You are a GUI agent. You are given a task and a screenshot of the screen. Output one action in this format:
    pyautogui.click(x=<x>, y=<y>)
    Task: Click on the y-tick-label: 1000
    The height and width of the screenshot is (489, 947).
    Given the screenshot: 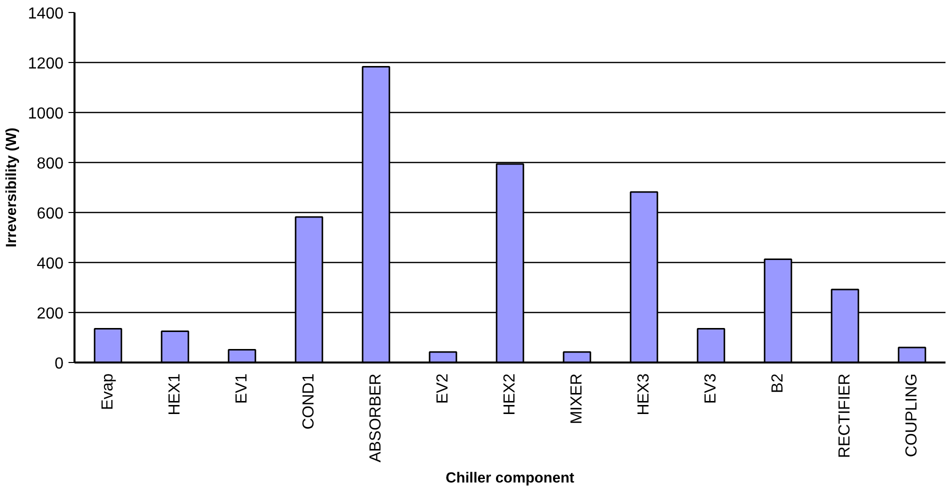 What is the action you would take?
    pyautogui.click(x=46, y=114)
    